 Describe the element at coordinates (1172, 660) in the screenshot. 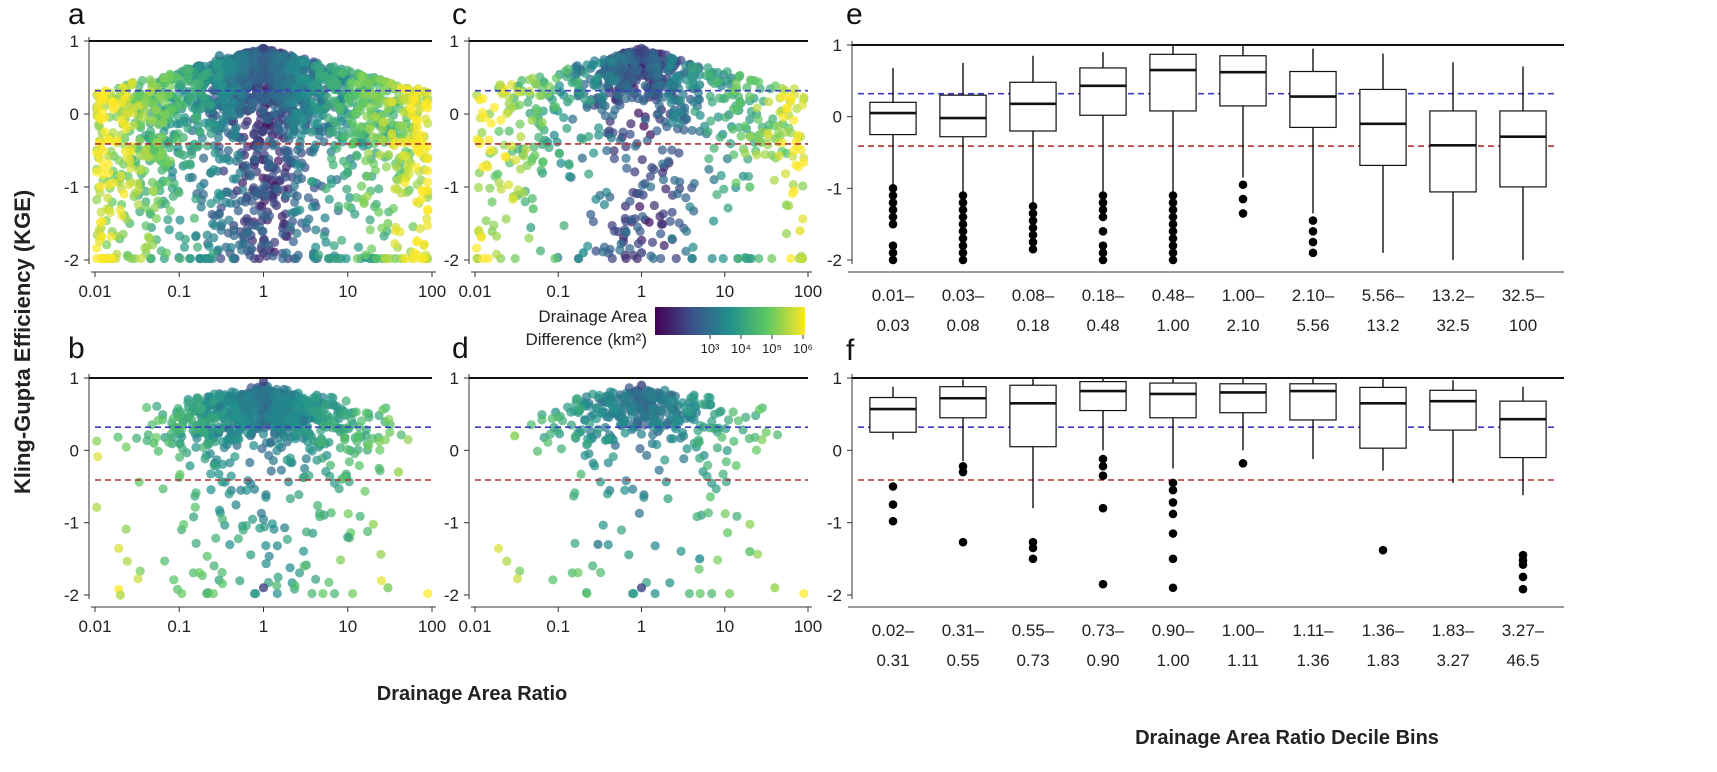

I see `x-tick-label: 1.00` at that location.